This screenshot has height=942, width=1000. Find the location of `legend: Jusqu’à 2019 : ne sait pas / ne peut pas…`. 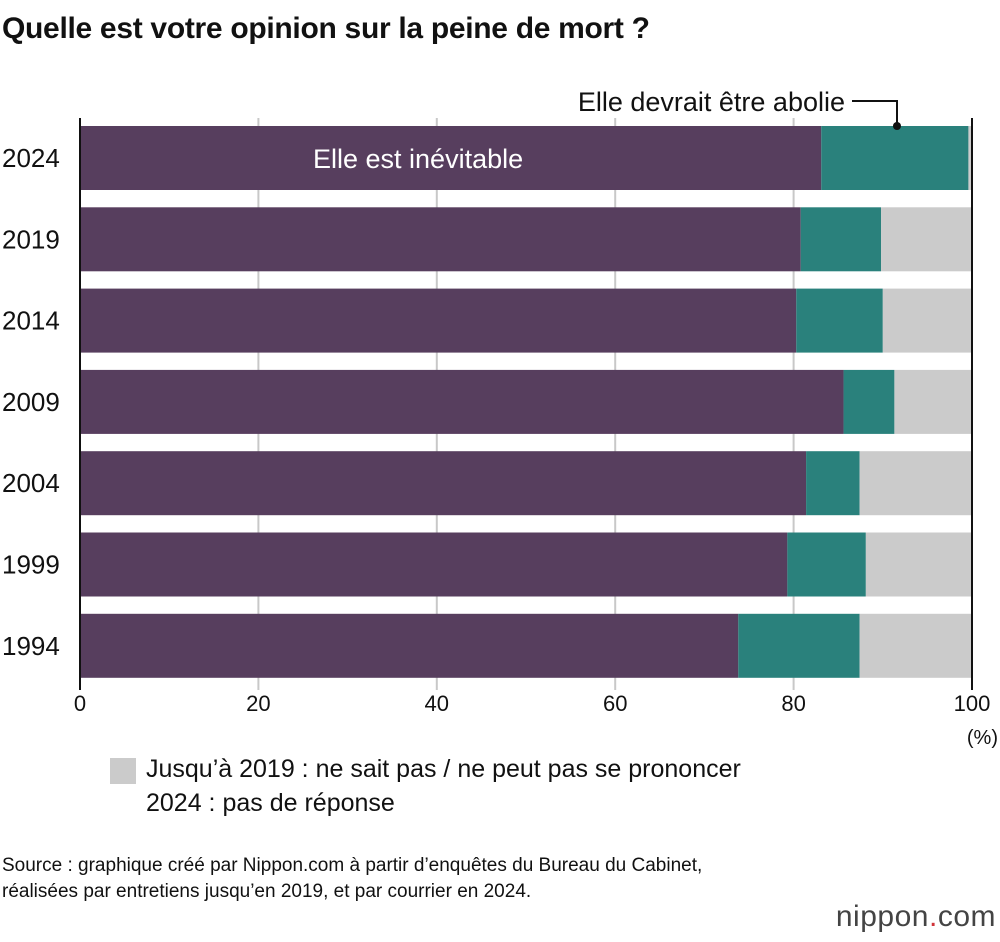

legend: Jusqu’à 2019 : ne sait pas / ne peut pas… is located at coordinates (425, 786).